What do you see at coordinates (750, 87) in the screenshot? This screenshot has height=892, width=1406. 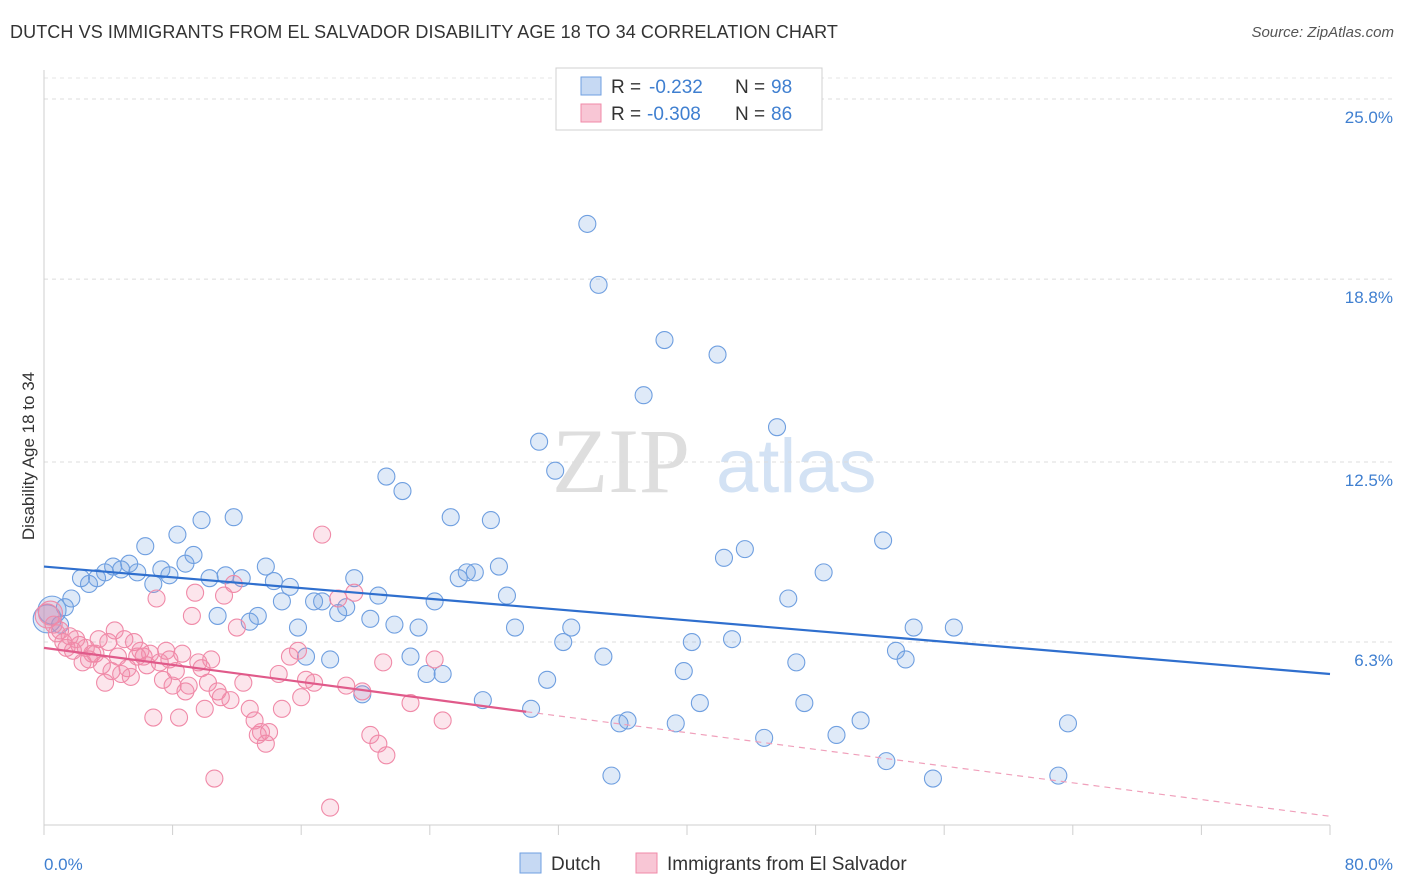 I see `legend-n-label-1: N =` at bounding box center [750, 87].